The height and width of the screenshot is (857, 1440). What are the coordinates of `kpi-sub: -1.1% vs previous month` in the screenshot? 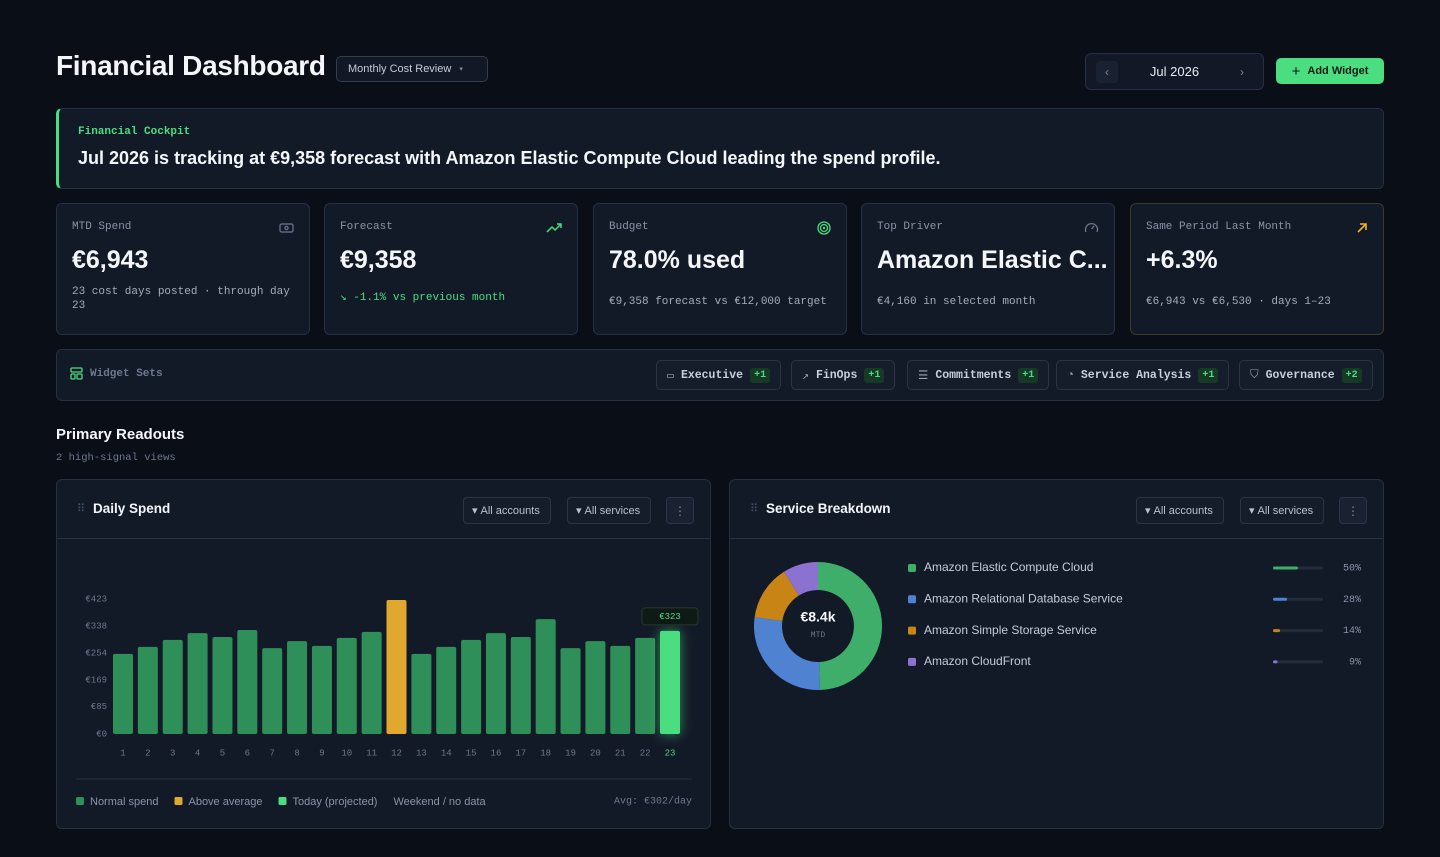 It's located at (429, 298).